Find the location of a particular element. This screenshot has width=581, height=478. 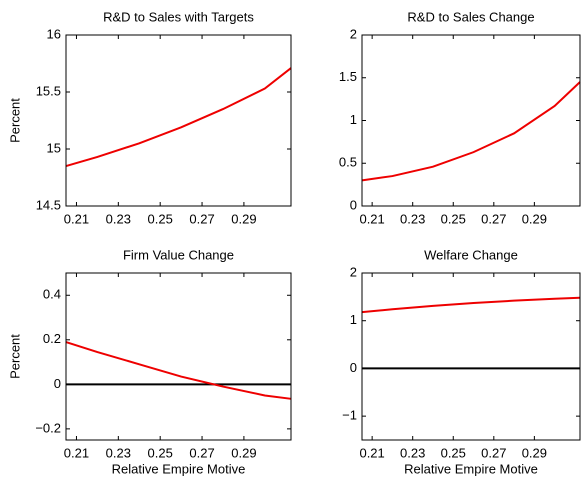

y-tick-label: 0.2 is located at coordinates (52, 338).